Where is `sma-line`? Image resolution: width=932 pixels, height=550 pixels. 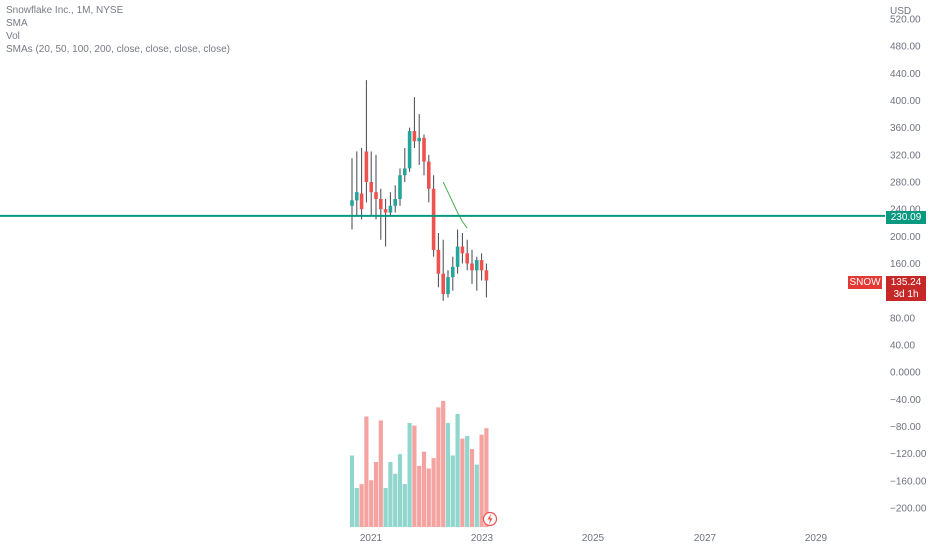
sma-line is located at coordinates (455, 205).